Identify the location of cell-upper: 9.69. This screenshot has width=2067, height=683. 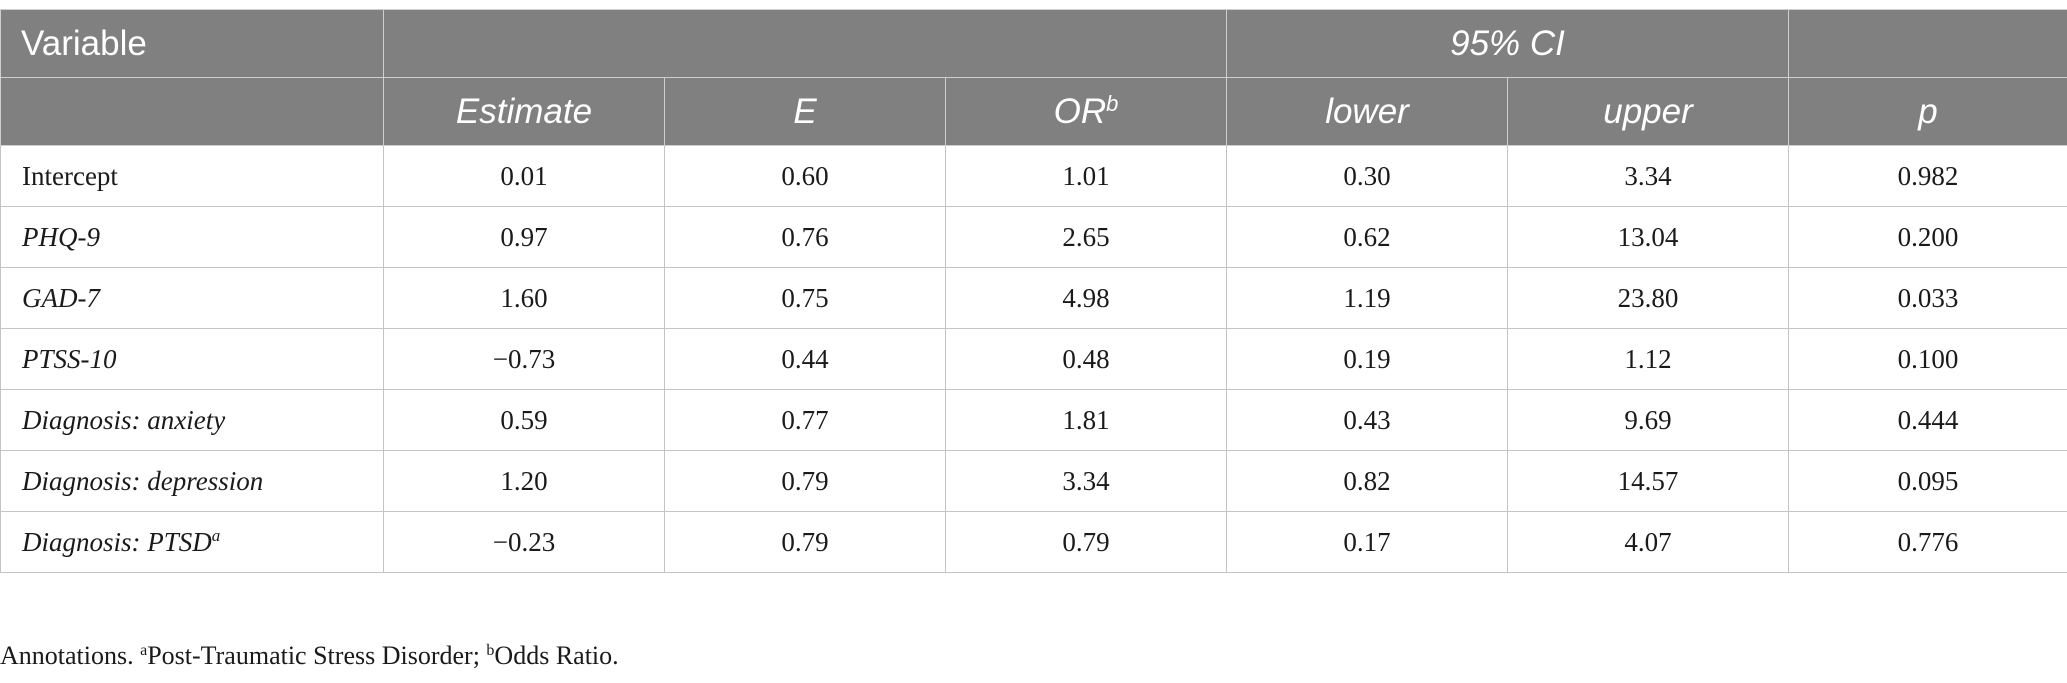
(1648, 420).